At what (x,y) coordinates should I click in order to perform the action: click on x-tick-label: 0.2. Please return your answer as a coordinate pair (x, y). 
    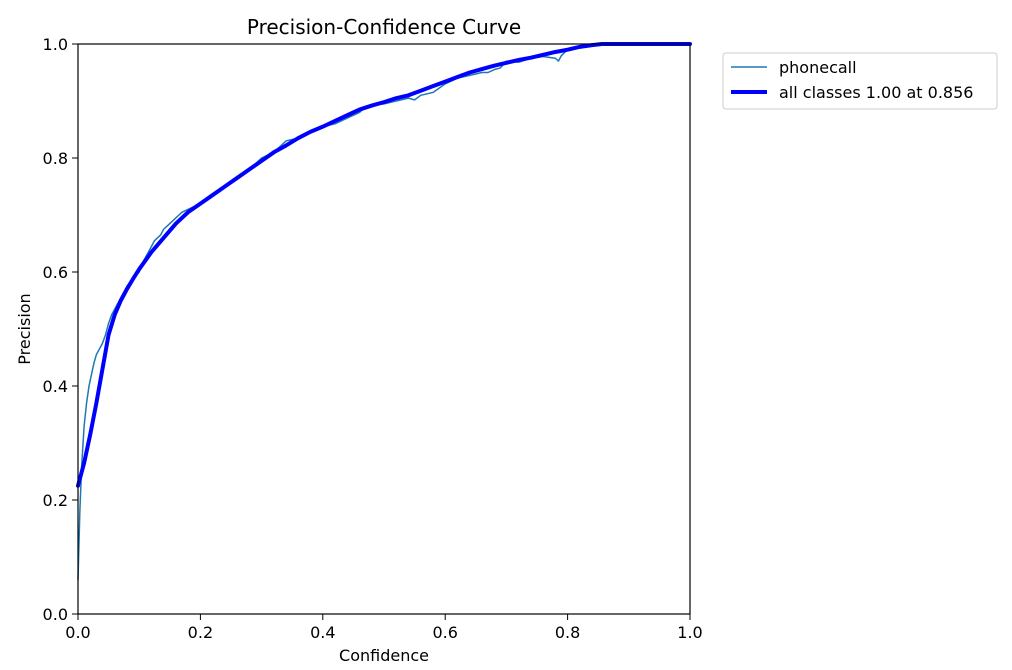
    Looking at the image, I should click on (200, 632).